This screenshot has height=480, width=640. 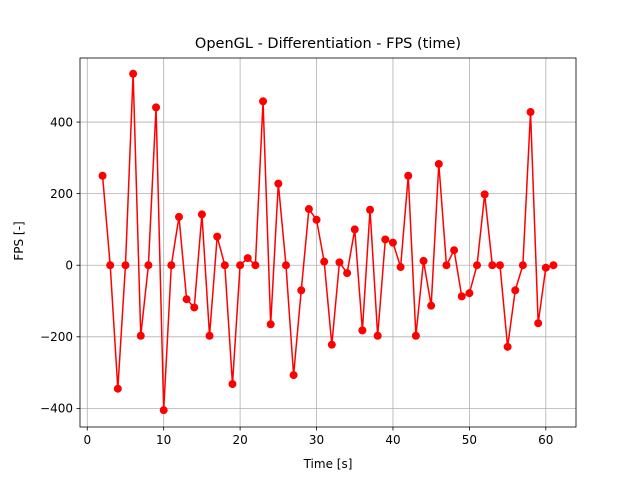 What do you see at coordinates (328, 464) in the screenshot?
I see `x-axis-label: Time [s]` at bounding box center [328, 464].